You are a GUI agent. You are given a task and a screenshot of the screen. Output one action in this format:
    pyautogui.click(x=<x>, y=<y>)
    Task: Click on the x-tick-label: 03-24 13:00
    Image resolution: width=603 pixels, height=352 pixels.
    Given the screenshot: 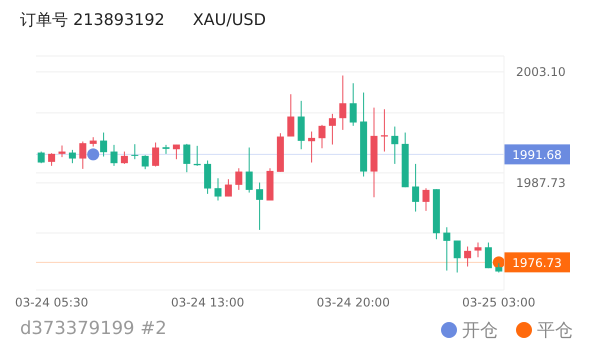 What is the action you would take?
    pyautogui.click(x=207, y=303)
    